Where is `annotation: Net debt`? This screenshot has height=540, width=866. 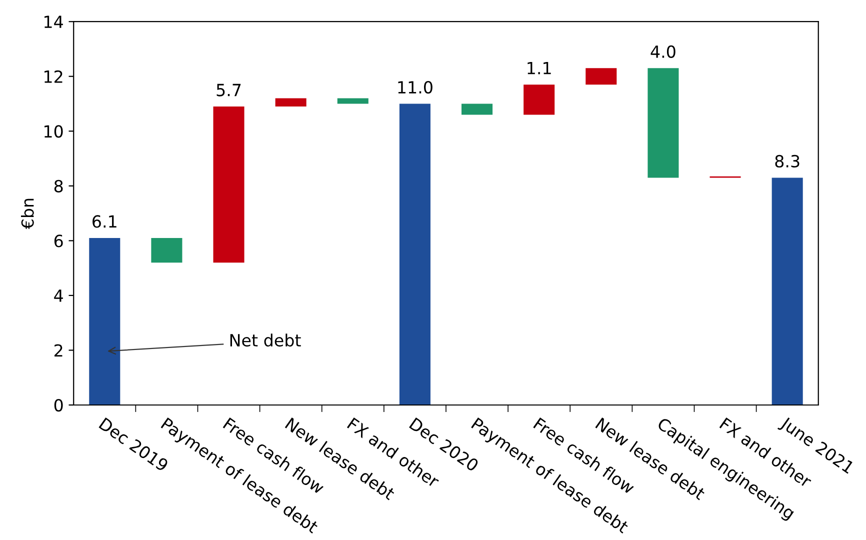
annotation: Net debt is located at coordinates (265, 340).